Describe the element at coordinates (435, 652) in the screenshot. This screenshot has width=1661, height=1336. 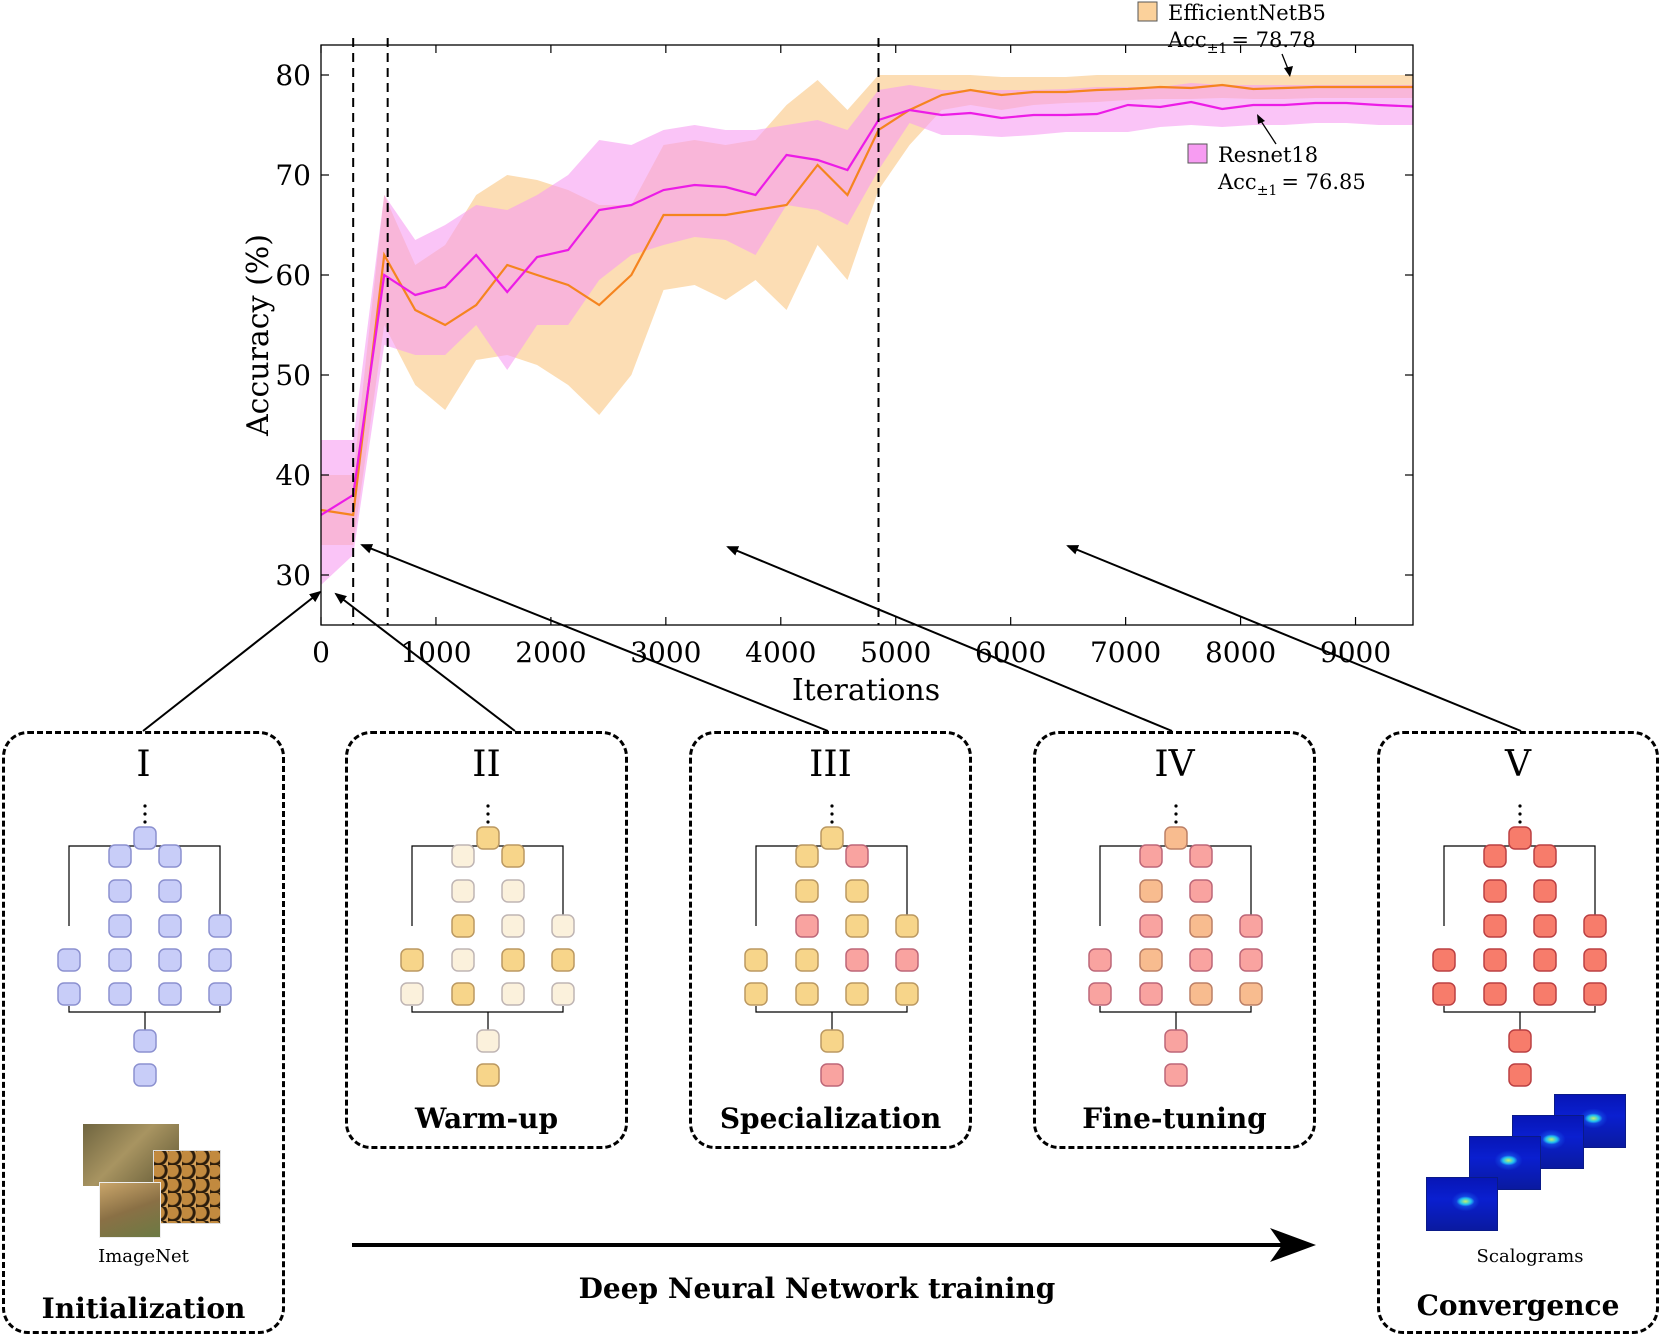
I see `x-tick-label: 1000` at that location.